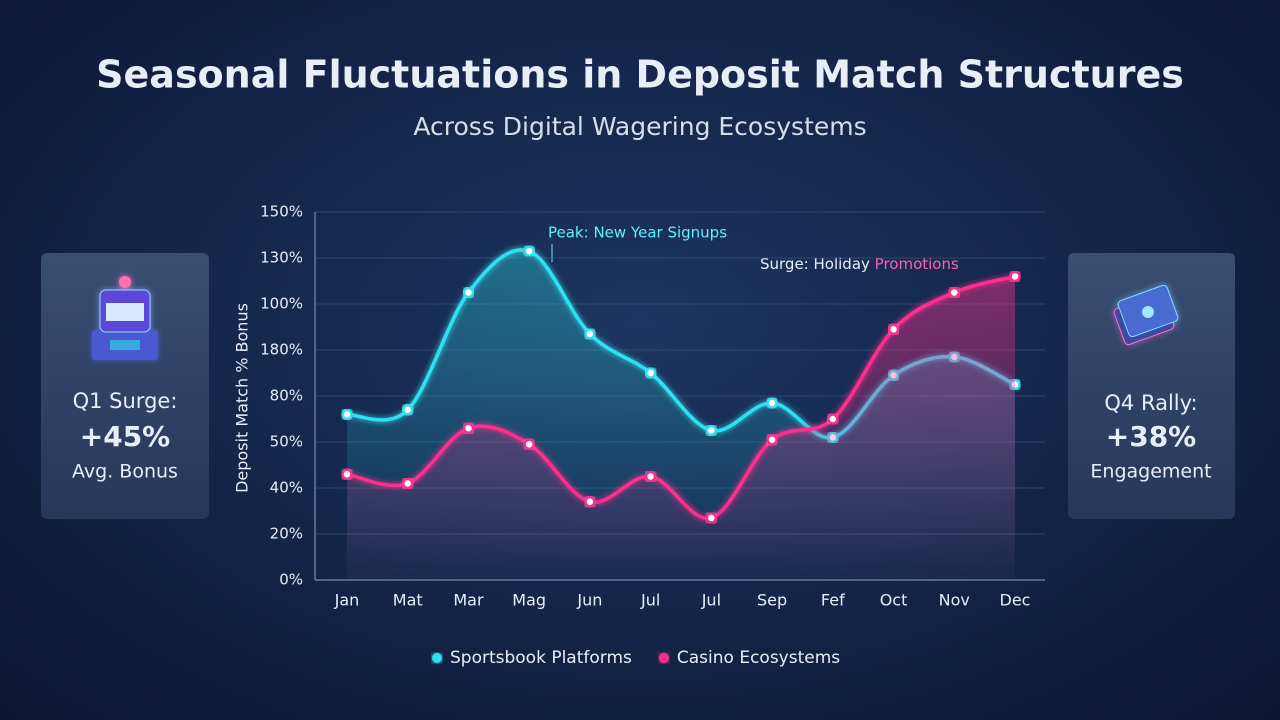  What do you see at coordinates (541, 658) in the screenshot?
I see `legend-label: Sportsbook Platforms` at bounding box center [541, 658].